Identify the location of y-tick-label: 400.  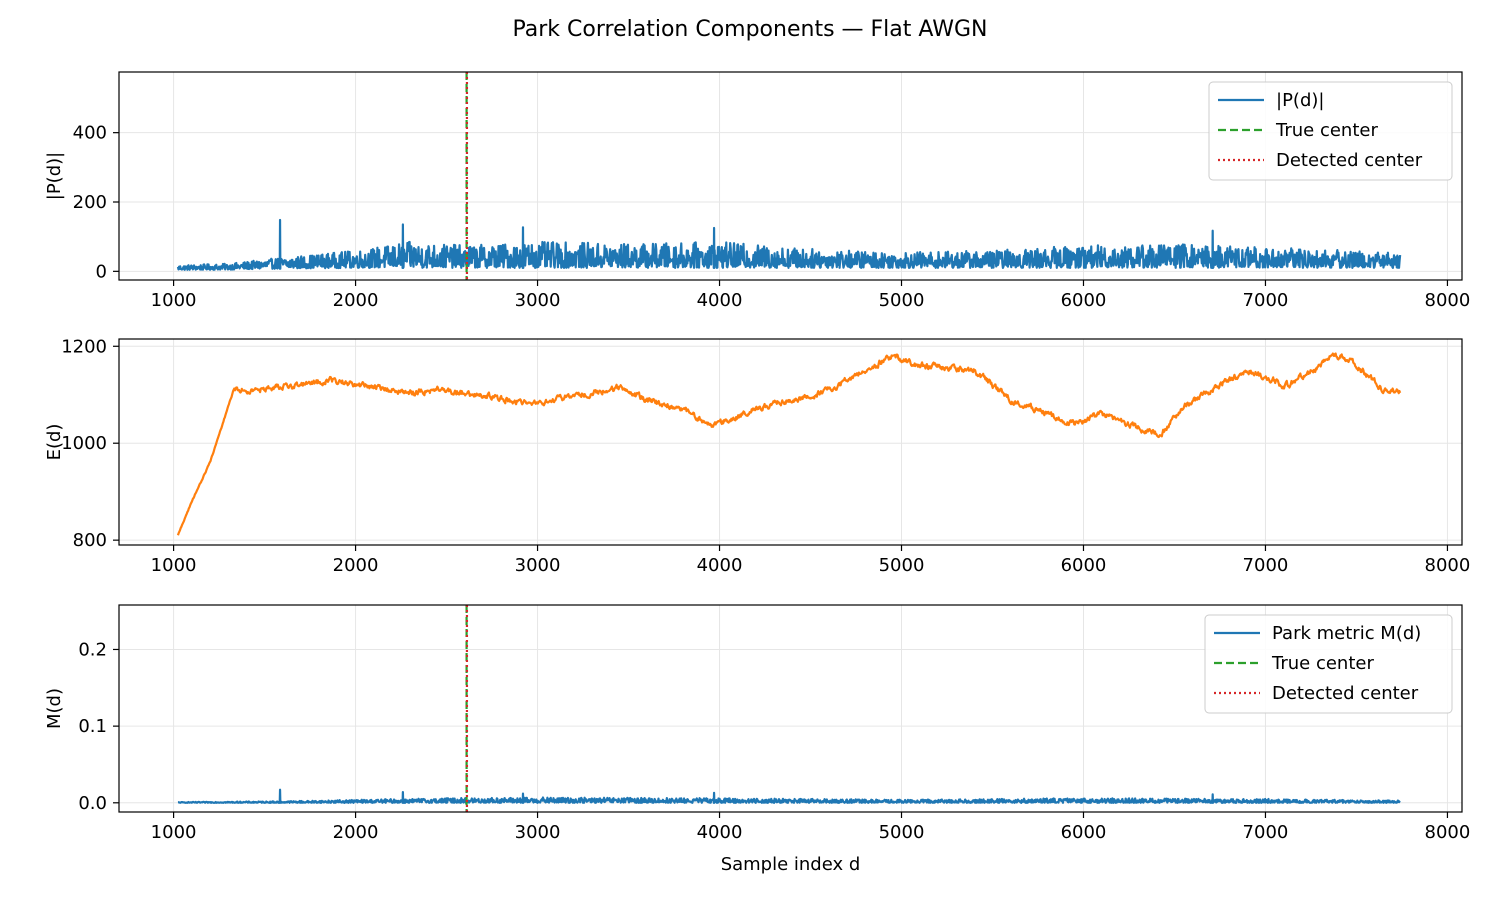
(90, 133).